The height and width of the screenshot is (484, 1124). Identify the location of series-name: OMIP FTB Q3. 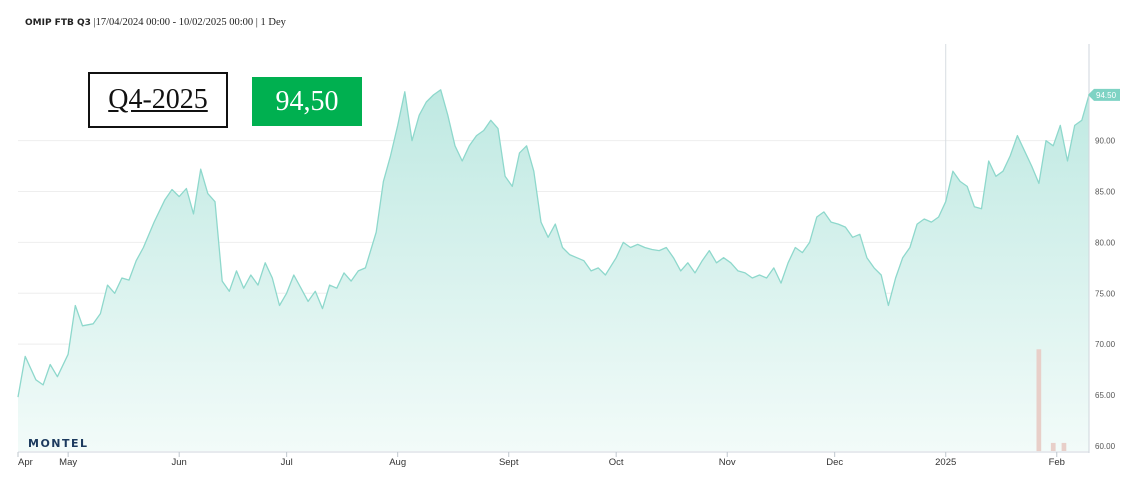
(58, 23).